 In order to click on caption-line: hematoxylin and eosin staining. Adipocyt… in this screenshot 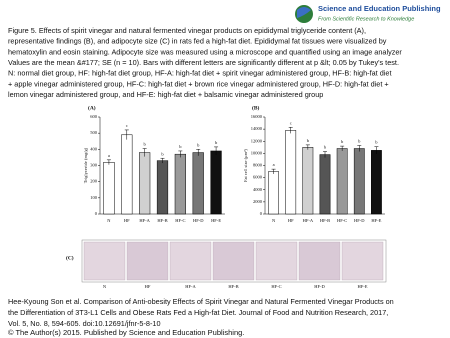, I will do `click(205, 51)`.